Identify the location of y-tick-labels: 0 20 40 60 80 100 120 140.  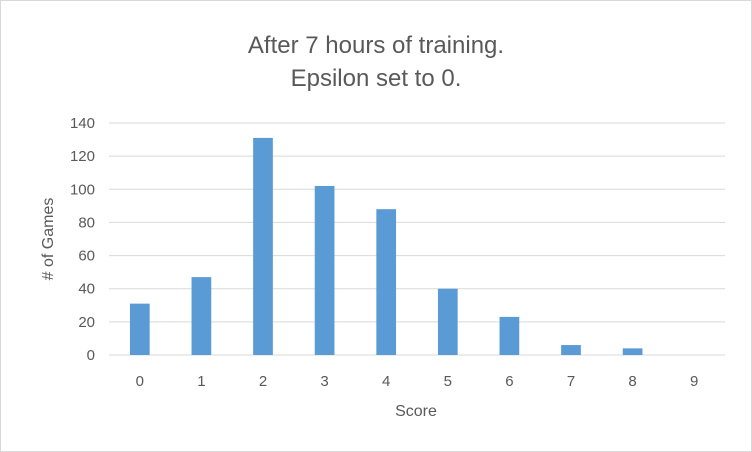
(82, 239).